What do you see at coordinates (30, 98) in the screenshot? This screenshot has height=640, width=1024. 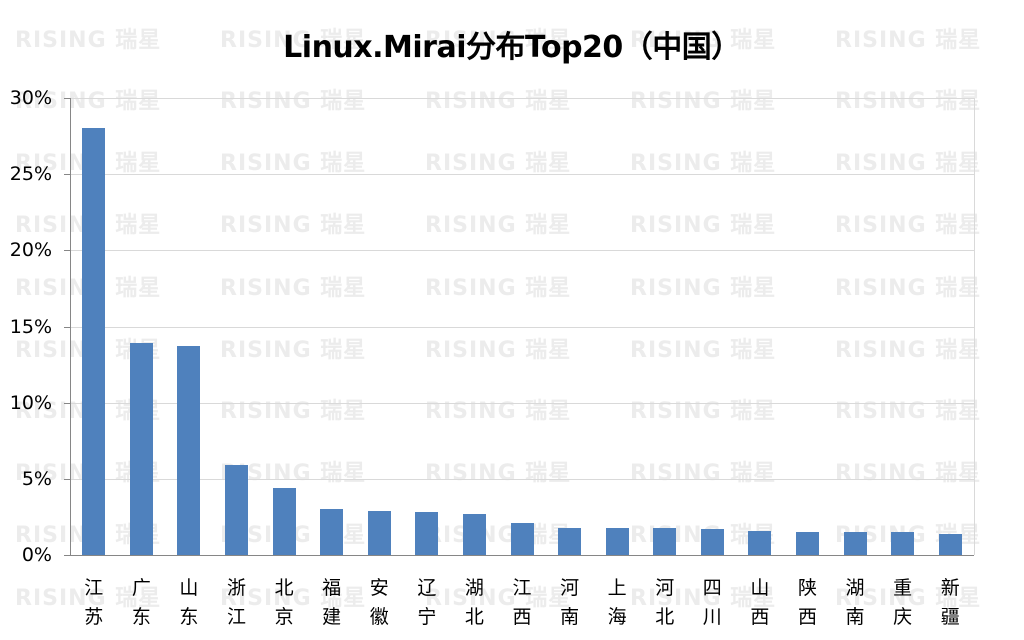 I see `y-tick-label: 30%` at bounding box center [30, 98].